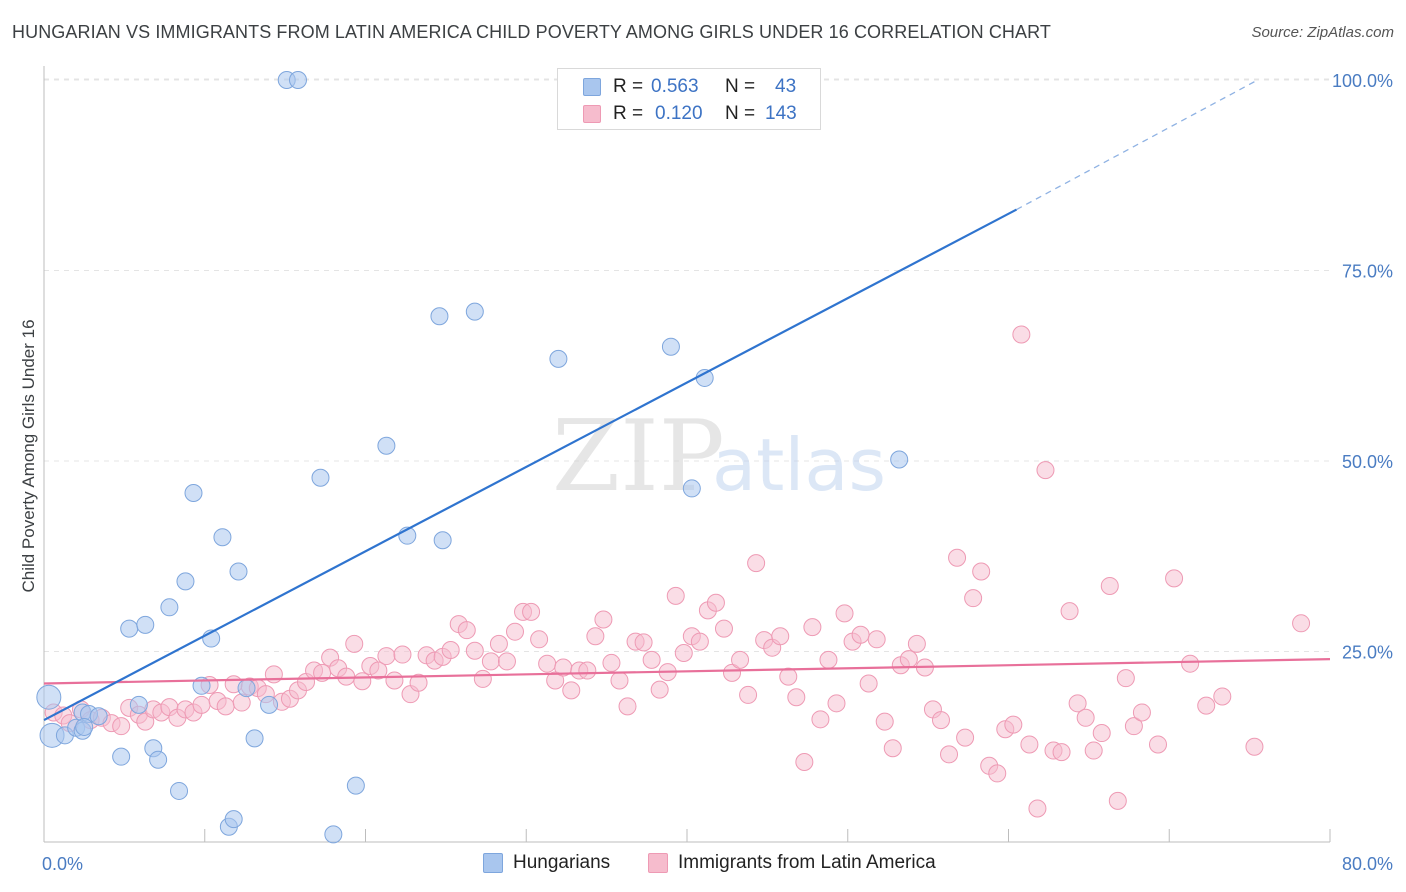  What do you see at coordinates (1367, 272) in the screenshot?
I see `y-tick-label: 75.0%` at bounding box center [1367, 272].